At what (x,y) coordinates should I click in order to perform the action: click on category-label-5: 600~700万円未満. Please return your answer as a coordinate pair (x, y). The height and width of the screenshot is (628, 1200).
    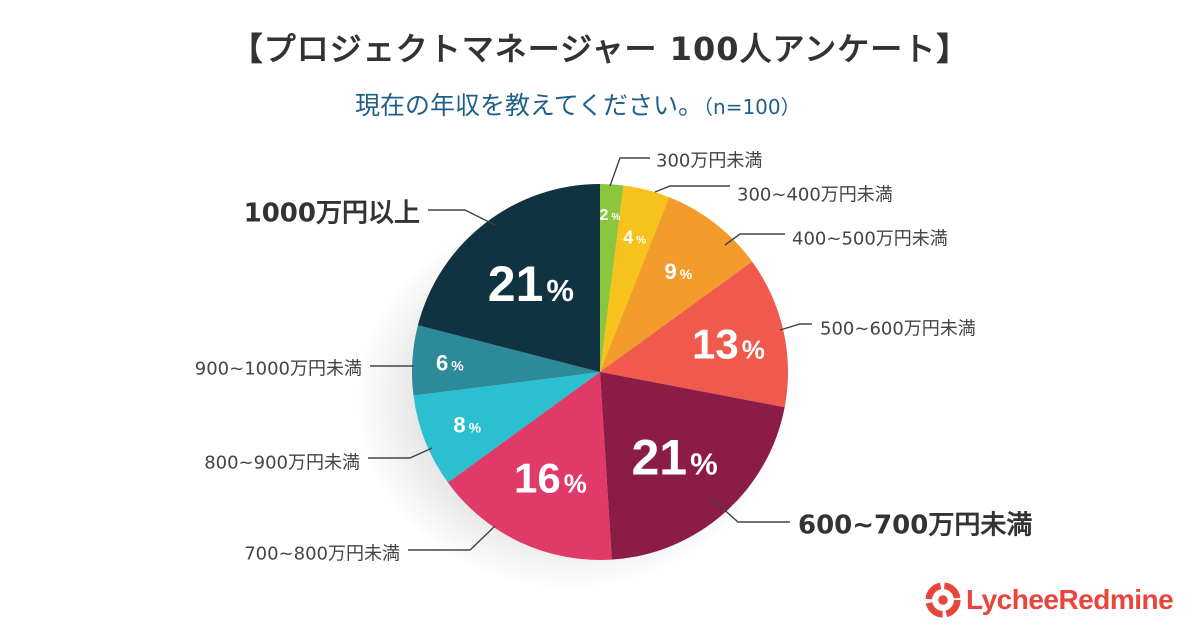
    Looking at the image, I should click on (915, 525).